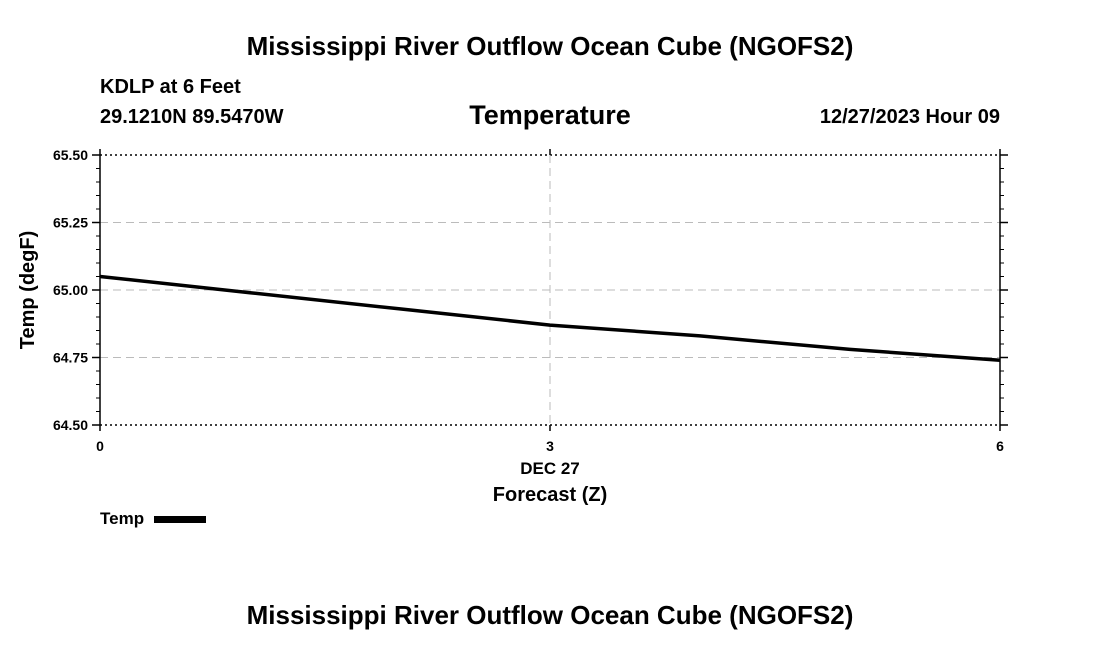 This screenshot has width=1100, height=650. I want to click on forecast-datetime: 12/27/2023 Hour 09, so click(909, 117).